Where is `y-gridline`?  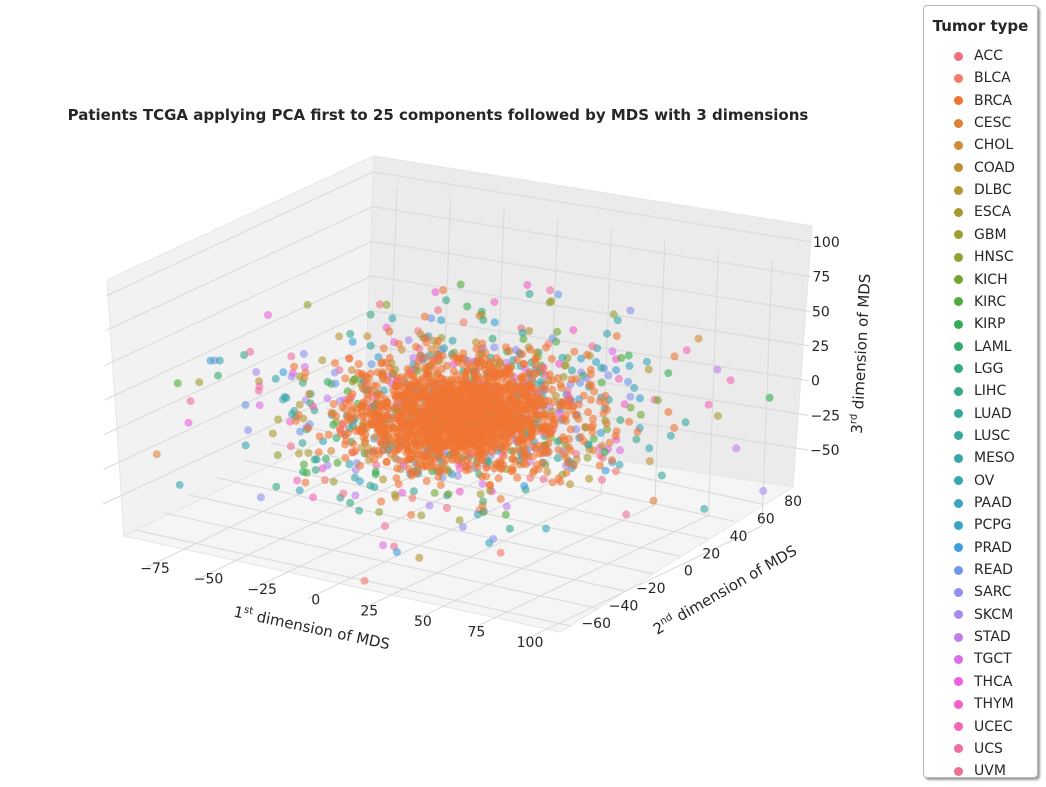
y-gridline is located at coordinates (407, 543).